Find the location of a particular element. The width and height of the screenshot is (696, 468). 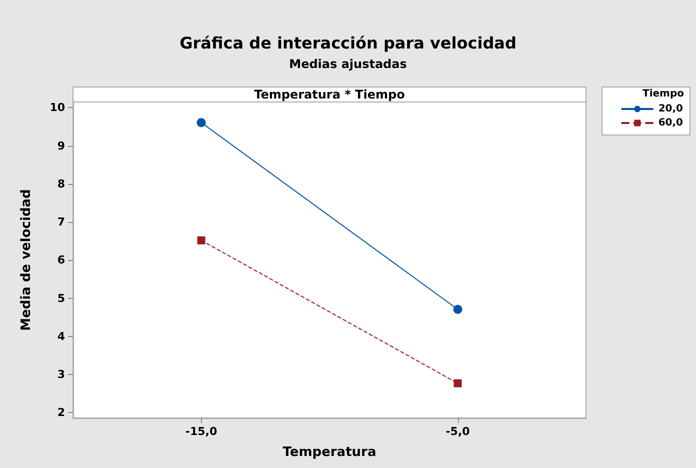

chart-subtitle: Medias ajustadas is located at coordinates (348, 64).